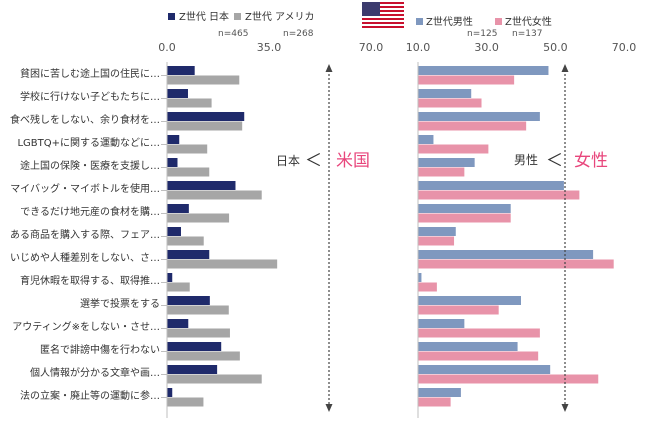  I want to click on right-reference-line-arrow-up-icon, so click(565, 68).